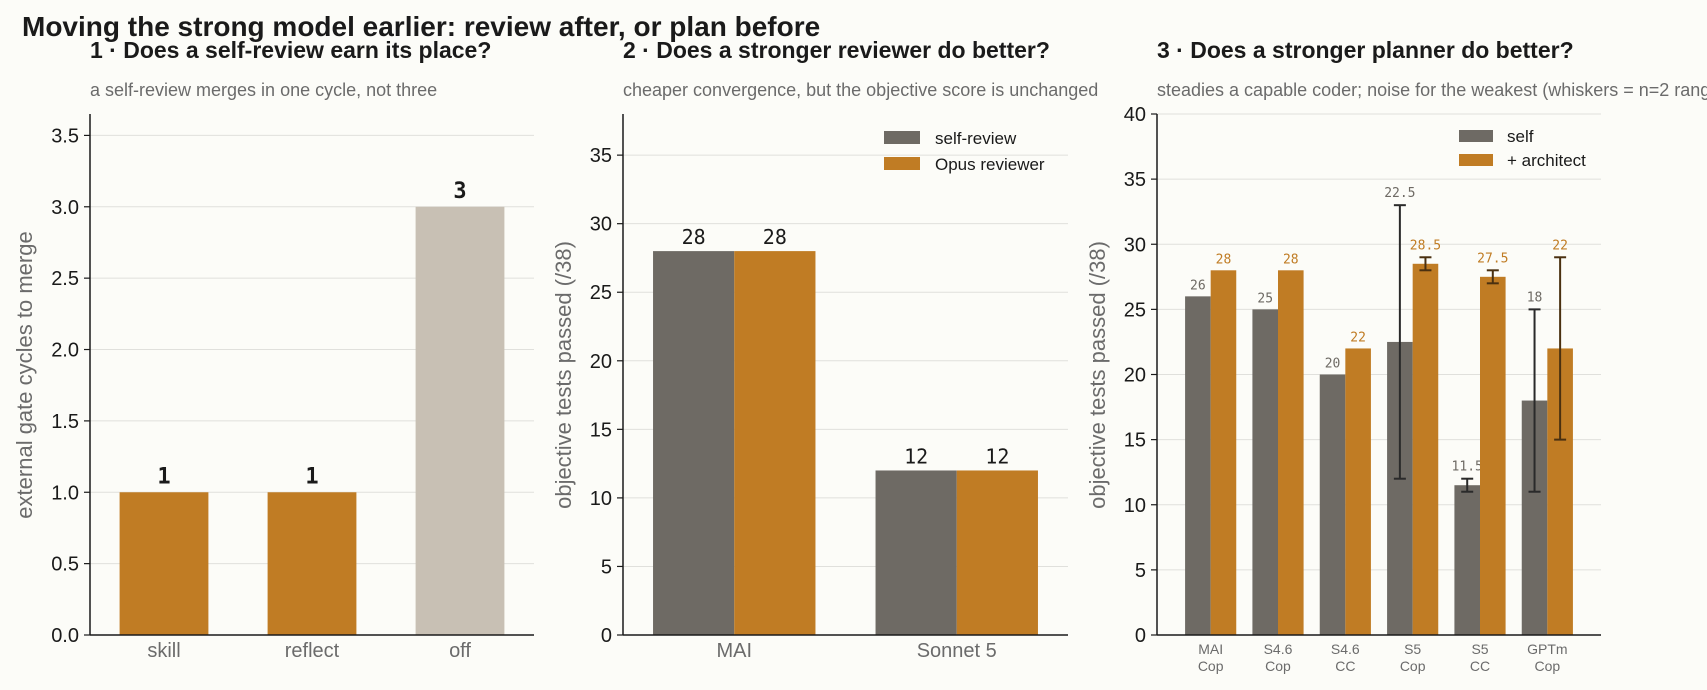 This screenshot has width=1707, height=690. Describe the element at coordinates (1198, 285) in the screenshot. I see `bar-value-label: 26` at that location.